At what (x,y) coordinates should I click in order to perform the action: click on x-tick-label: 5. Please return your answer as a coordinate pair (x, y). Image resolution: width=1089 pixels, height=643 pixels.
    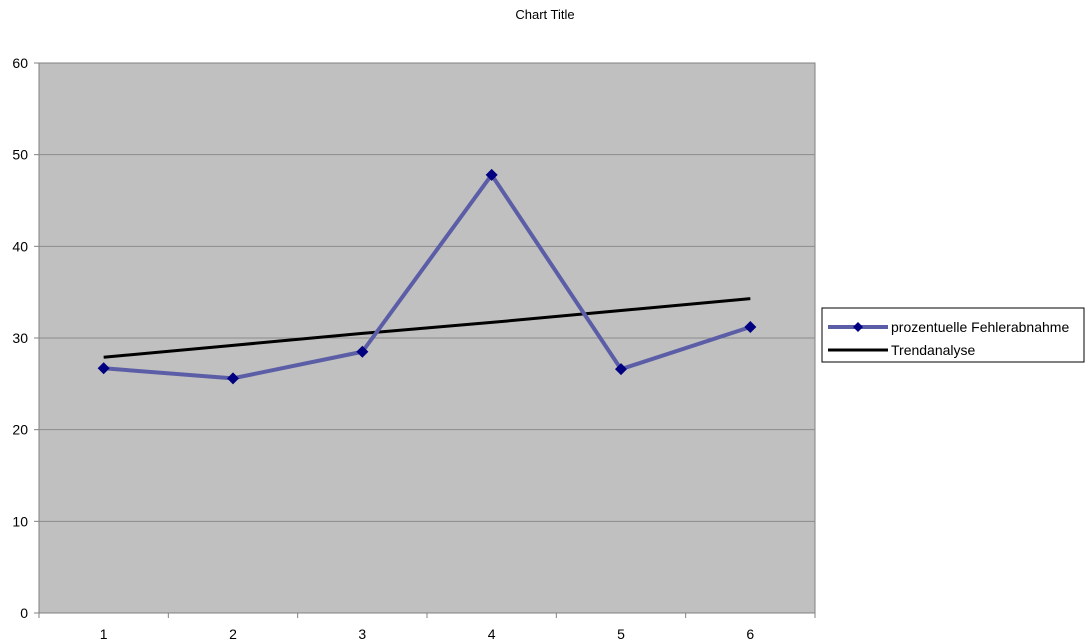
    Looking at the image, I should click on (621, 634).